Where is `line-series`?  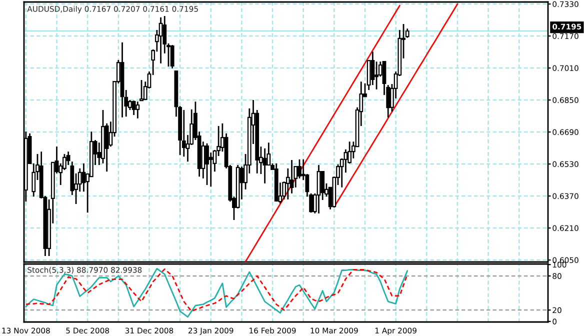 line-series is located at coordinates (395, 105).